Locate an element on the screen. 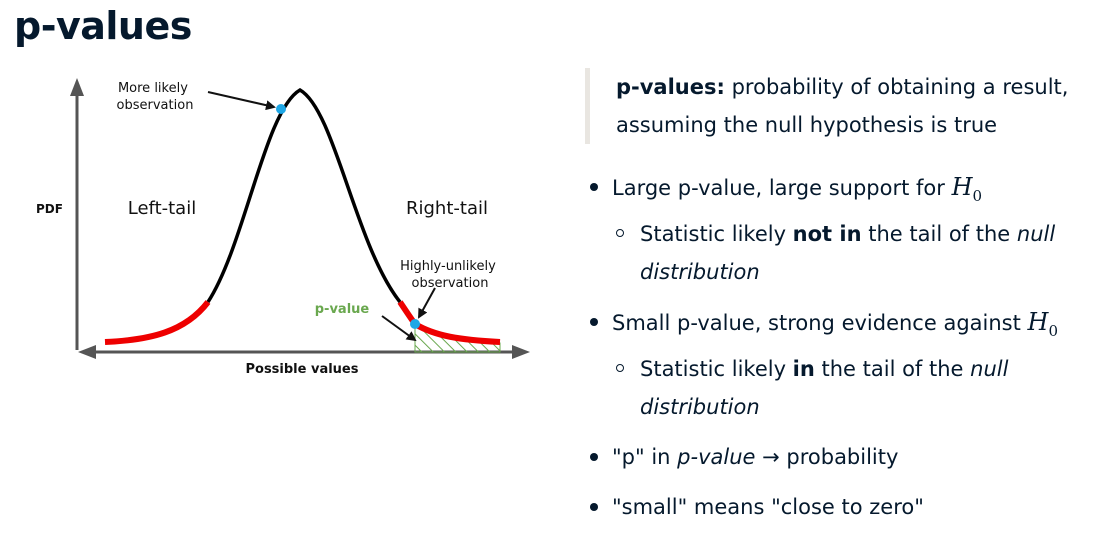  list-item: "p" in p-value → probability is located at coordinates (853, 457).